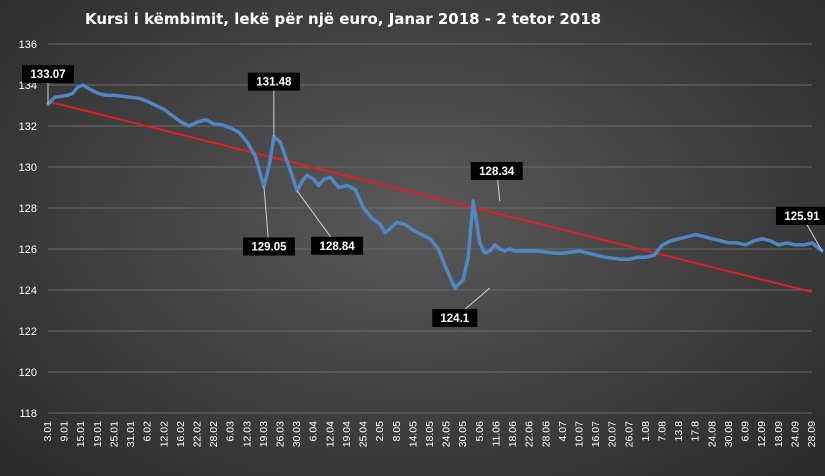  I want to click on x-tick-label: 10.07, so click(579, 434).